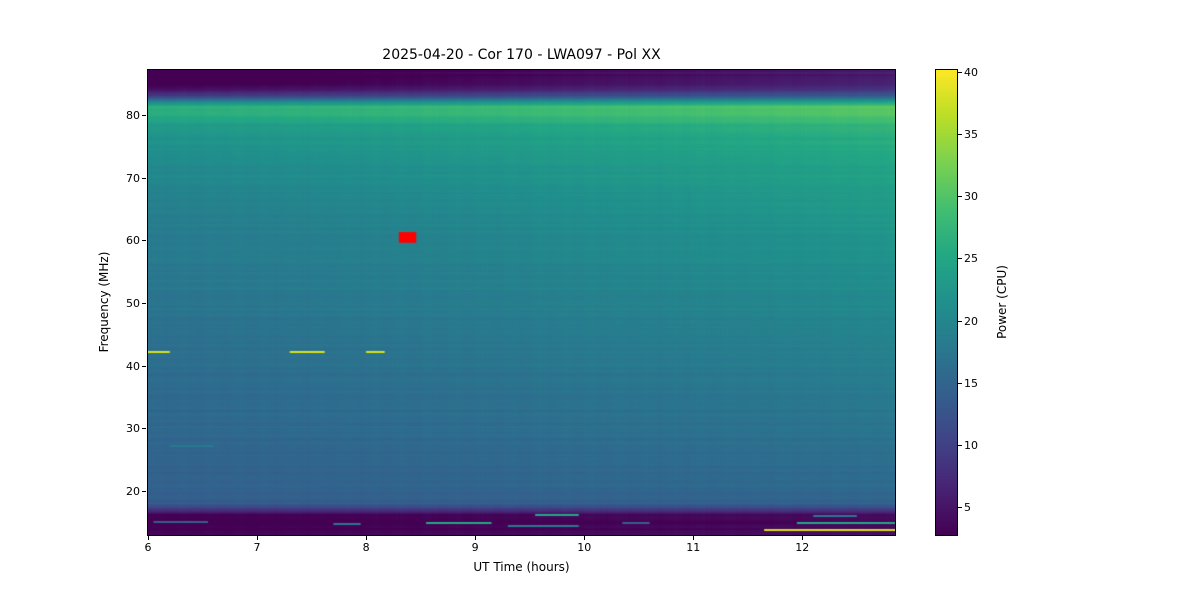 This screenshot has height=600, width=1200. I want to click on colorbar-tick-label: 5, so click(967, 508).